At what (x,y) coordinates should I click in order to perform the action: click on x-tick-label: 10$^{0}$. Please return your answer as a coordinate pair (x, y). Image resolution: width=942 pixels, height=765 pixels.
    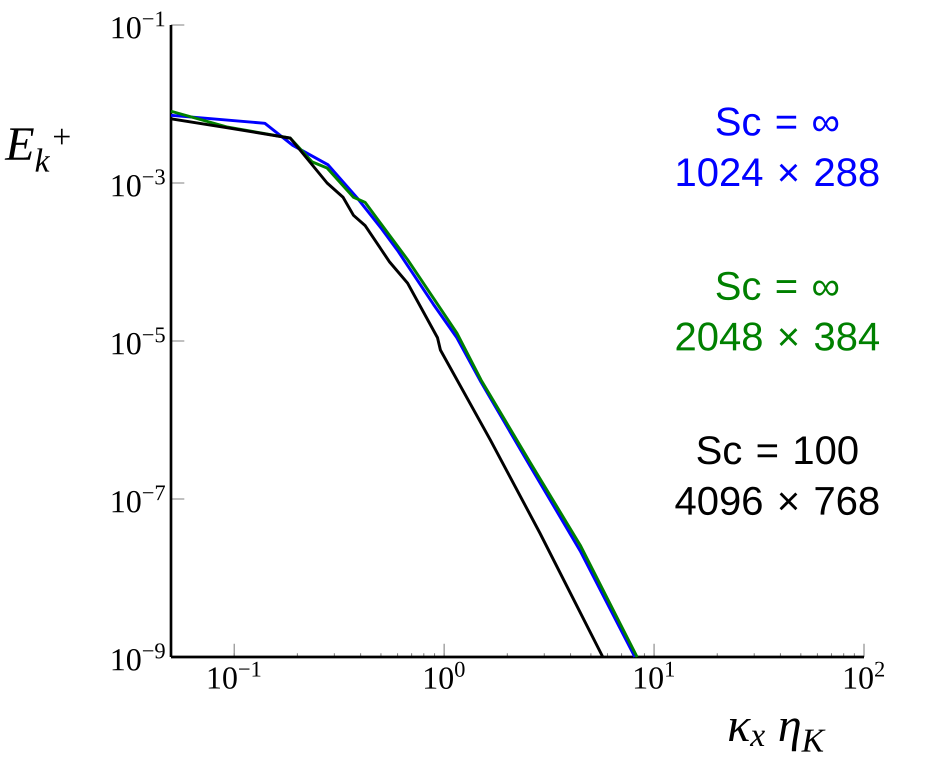
    Looking at the image, I should click on (445, 675).